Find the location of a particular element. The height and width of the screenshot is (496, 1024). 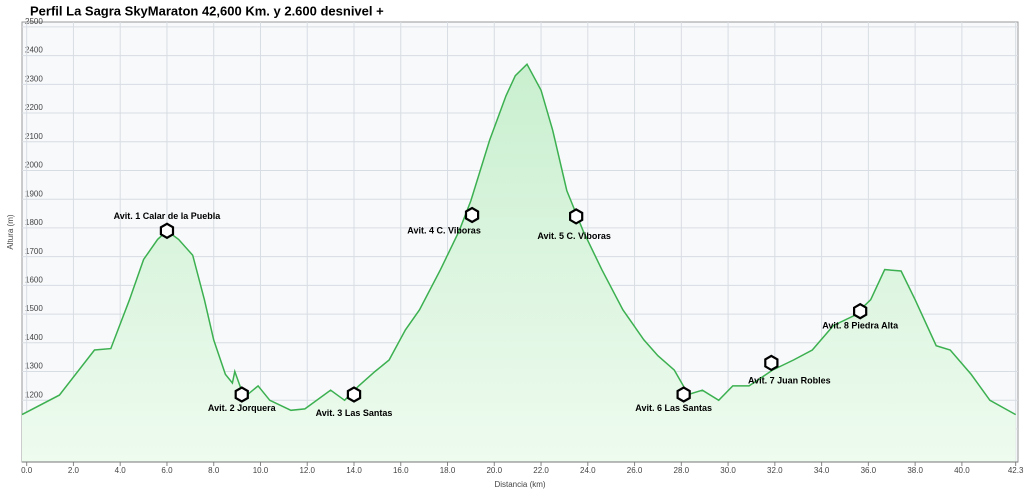

y-tick-label: 1300 is located at coordinates (34, 366).